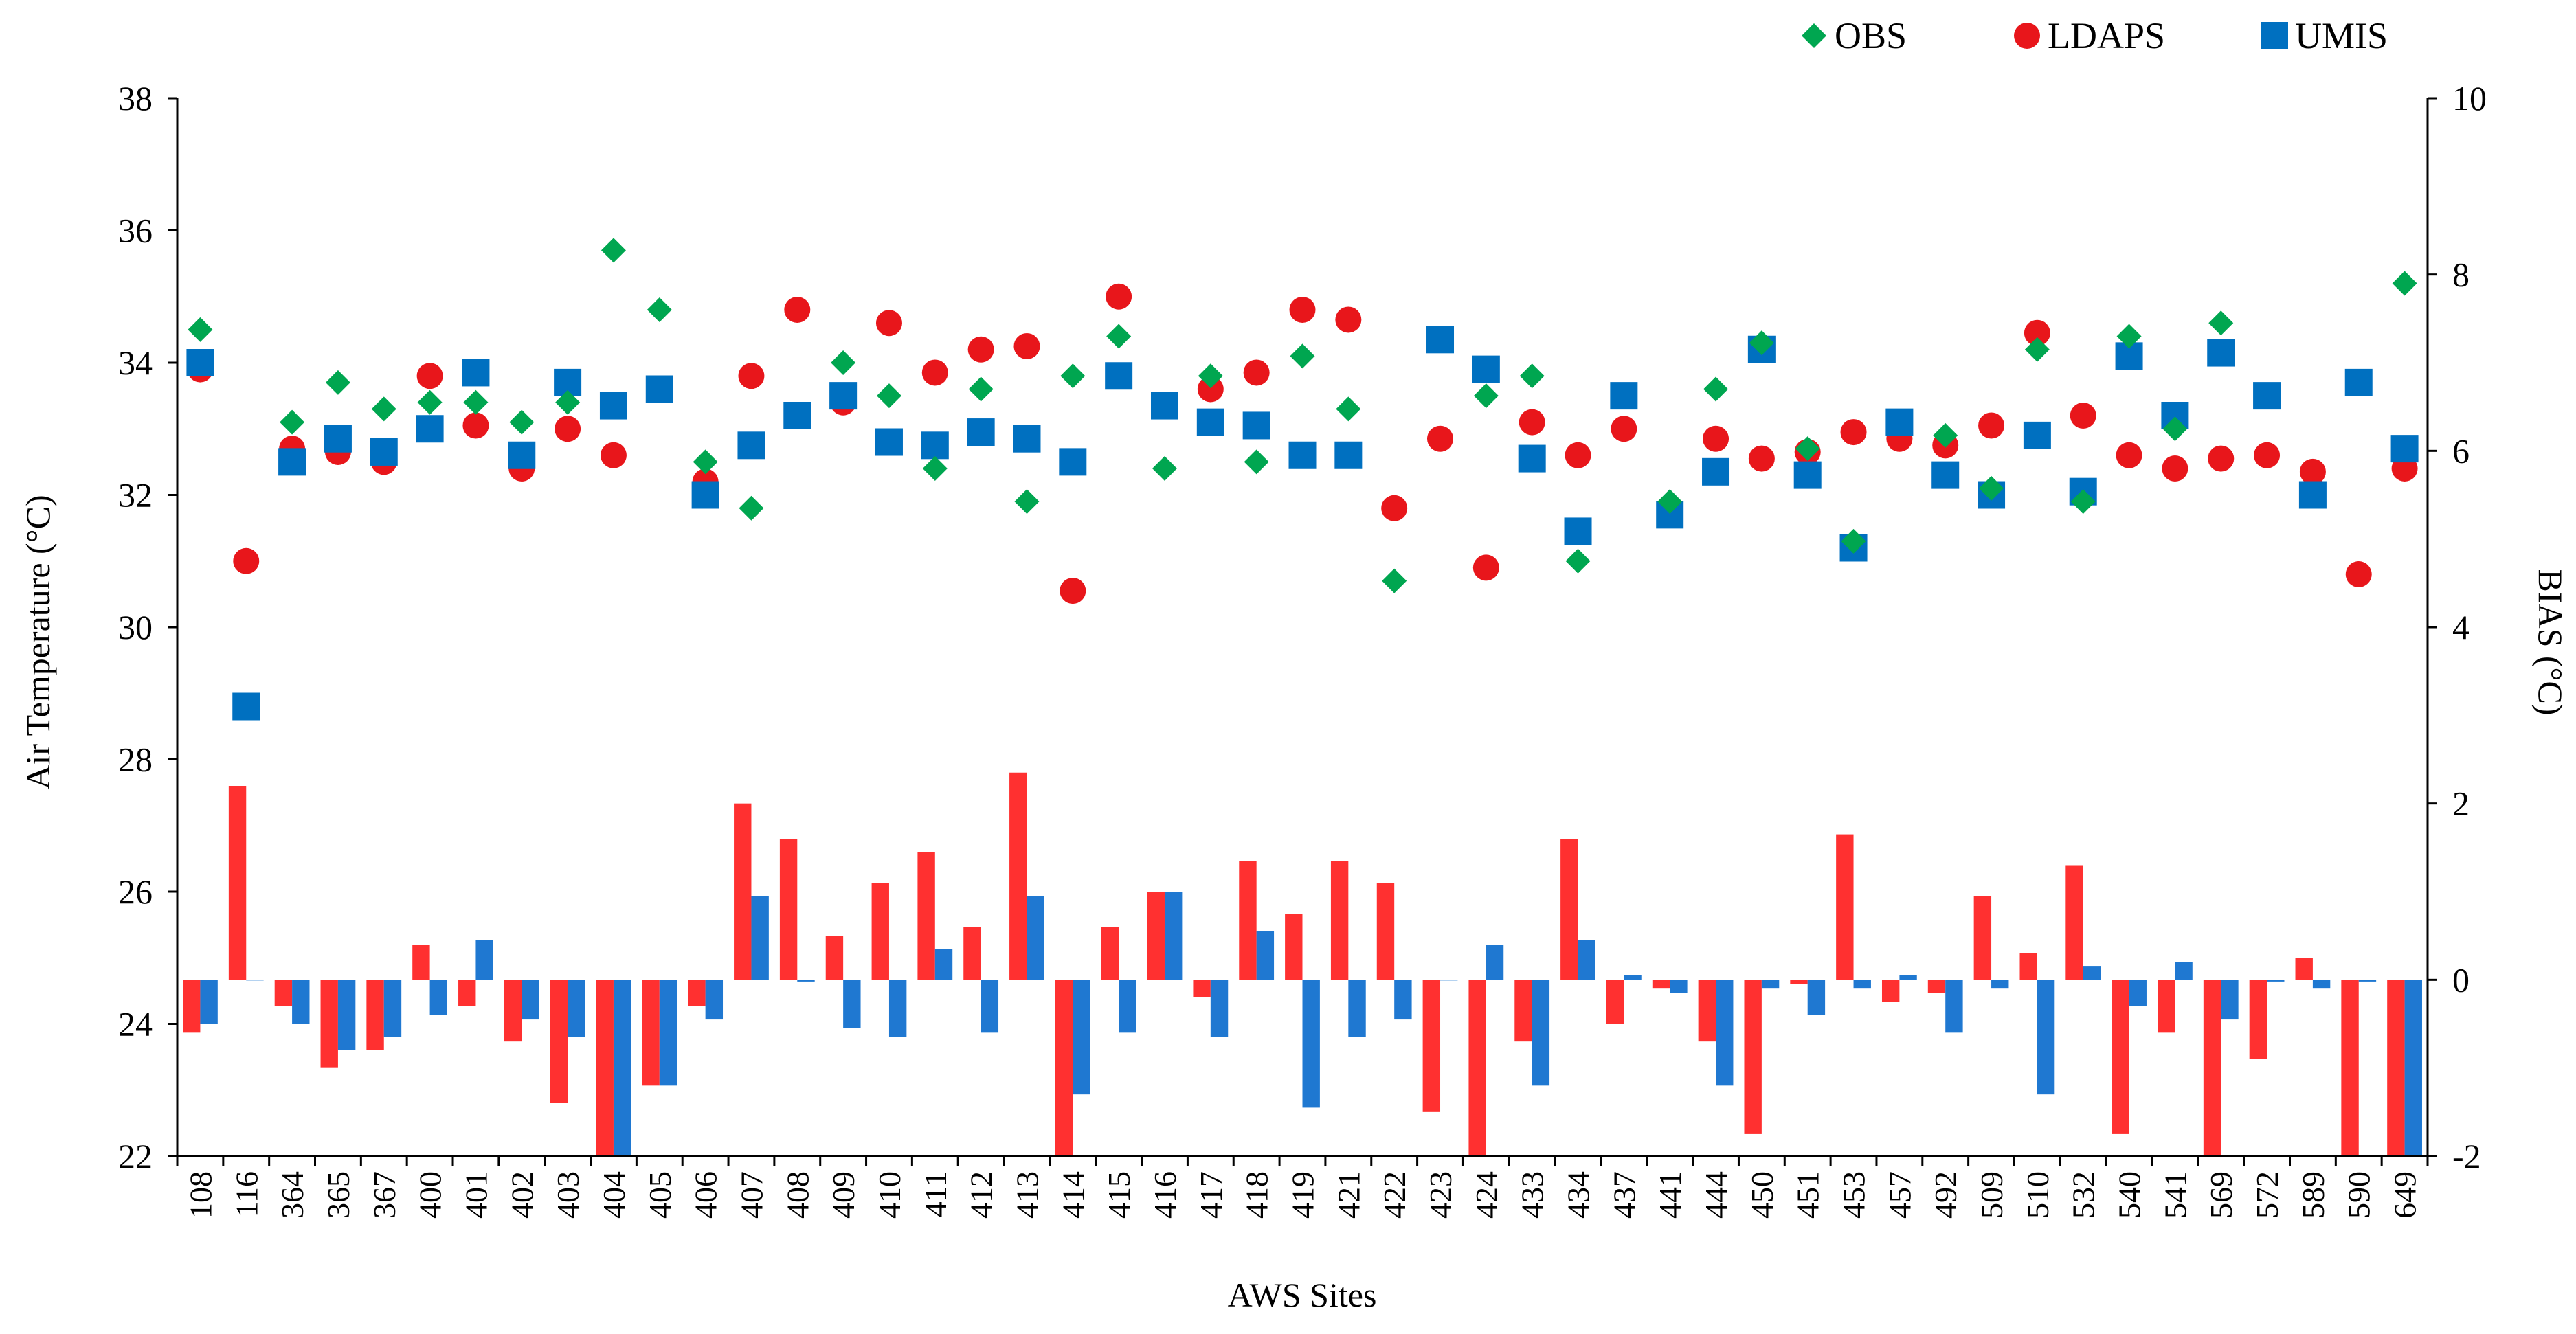  What do you see at coordinates (2083, 1195) in the screenshot?
I see `x-tick-label-532: 532` at bounding box center [2083, 1195].